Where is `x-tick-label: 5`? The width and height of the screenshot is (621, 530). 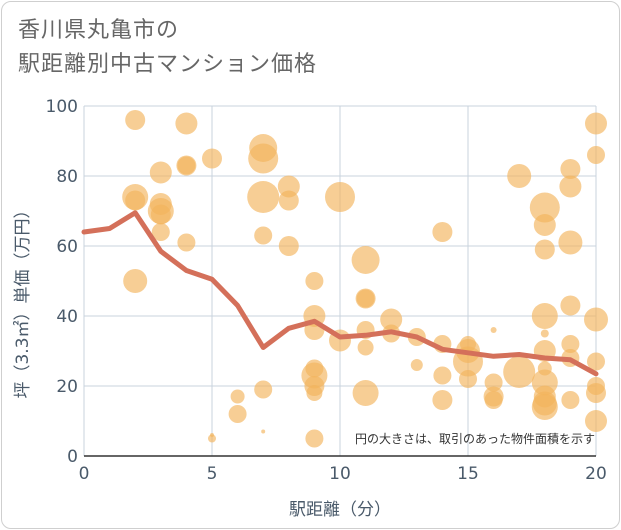 x-tick-label: 5 is located at coordinates (212, 474).